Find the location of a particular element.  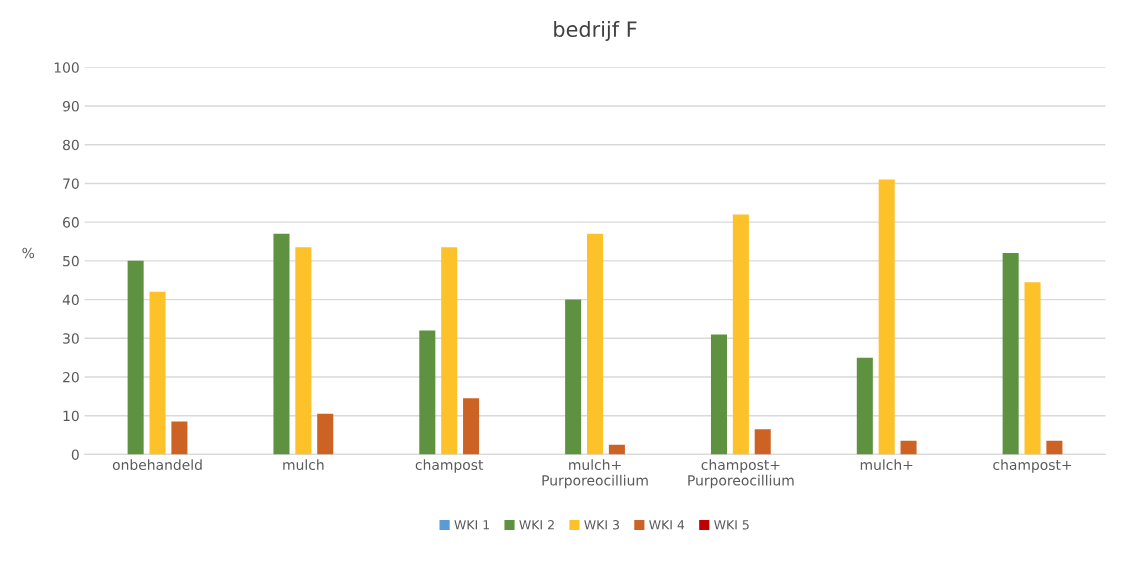

y-tick-label: 80 is located at coordinates (71, 145).